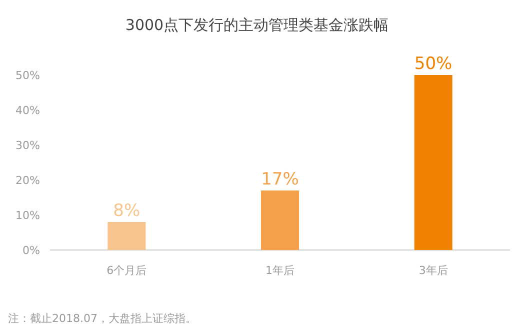  I want to click on y-tick-label: 20%, so click(28, 180).